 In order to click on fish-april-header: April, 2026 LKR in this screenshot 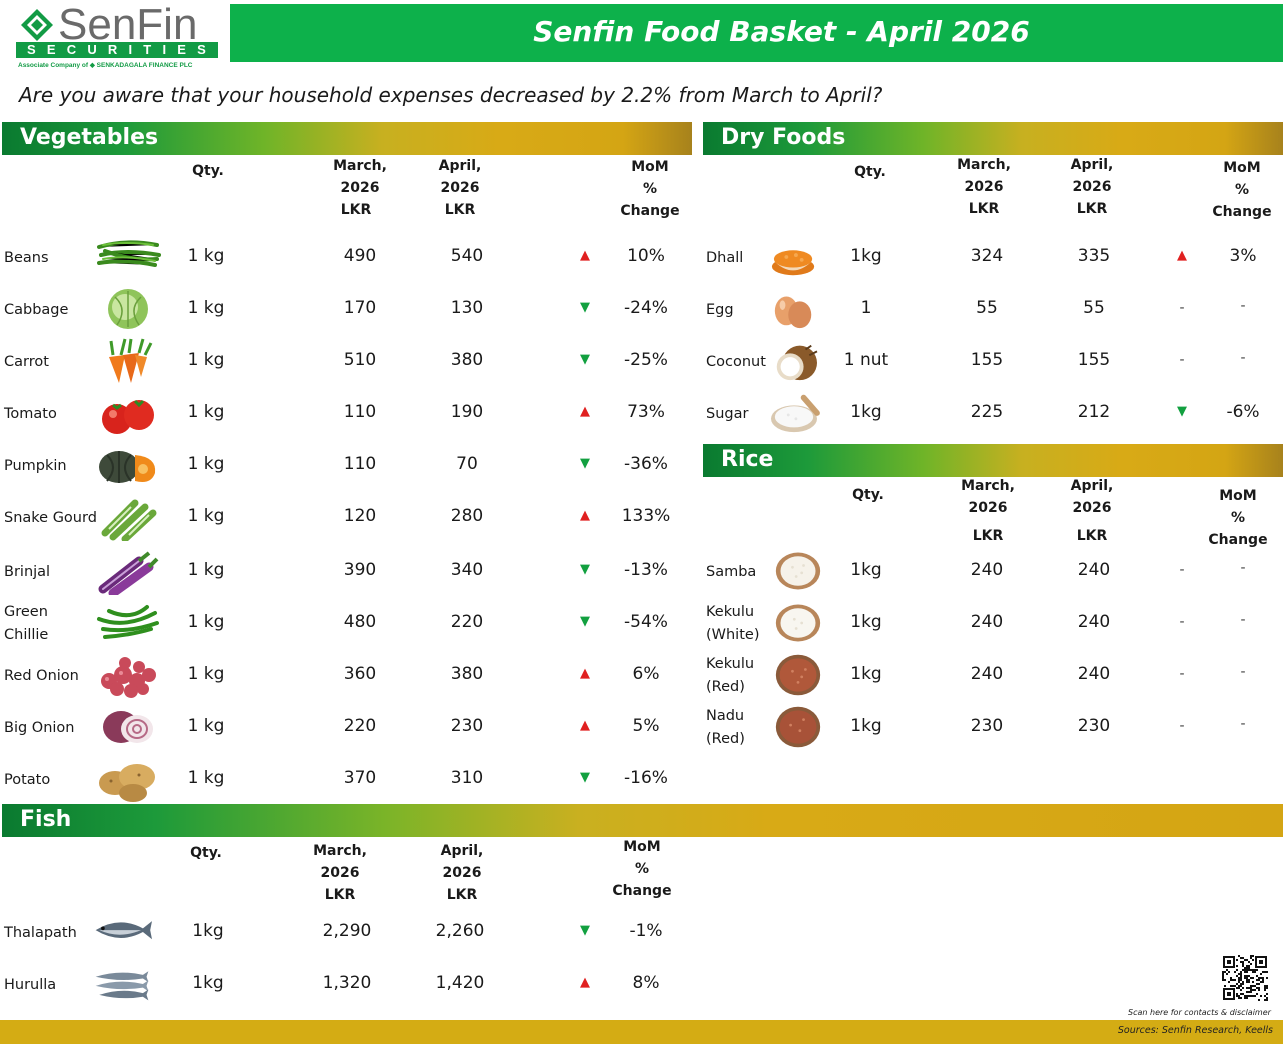, I will do `click(462, 873)`.